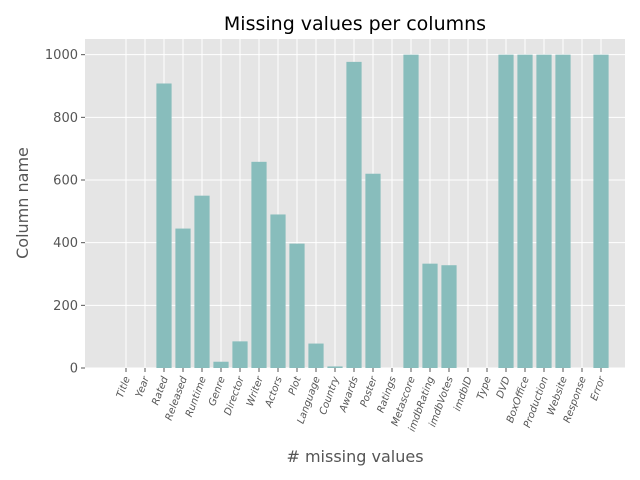 This screenshot has height=480, width=640. Describe the element at coordinates (259, 264) in the screenshot. I see `bar-writer` at that location.